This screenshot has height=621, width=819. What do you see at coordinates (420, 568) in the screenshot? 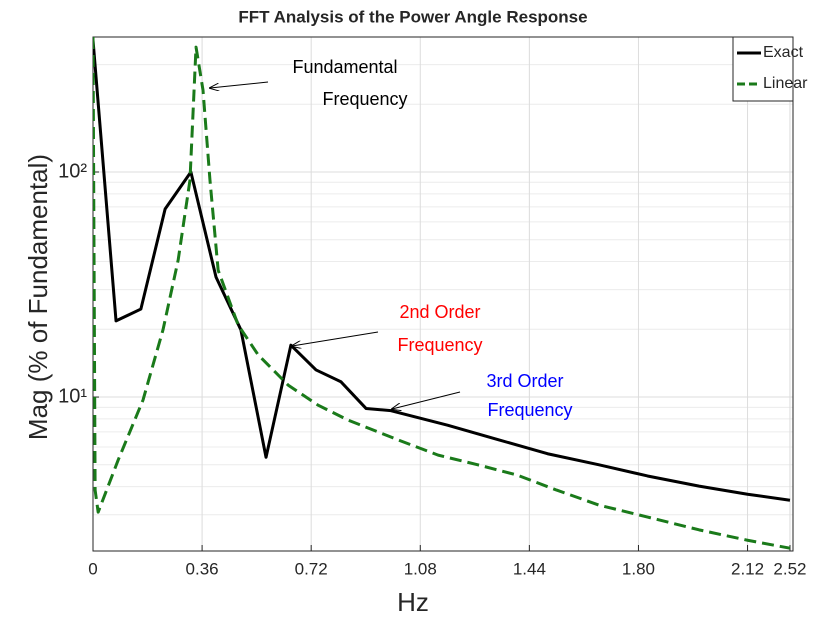
I see `x-tick-label: 1.08` at bounding box center [420, 568].